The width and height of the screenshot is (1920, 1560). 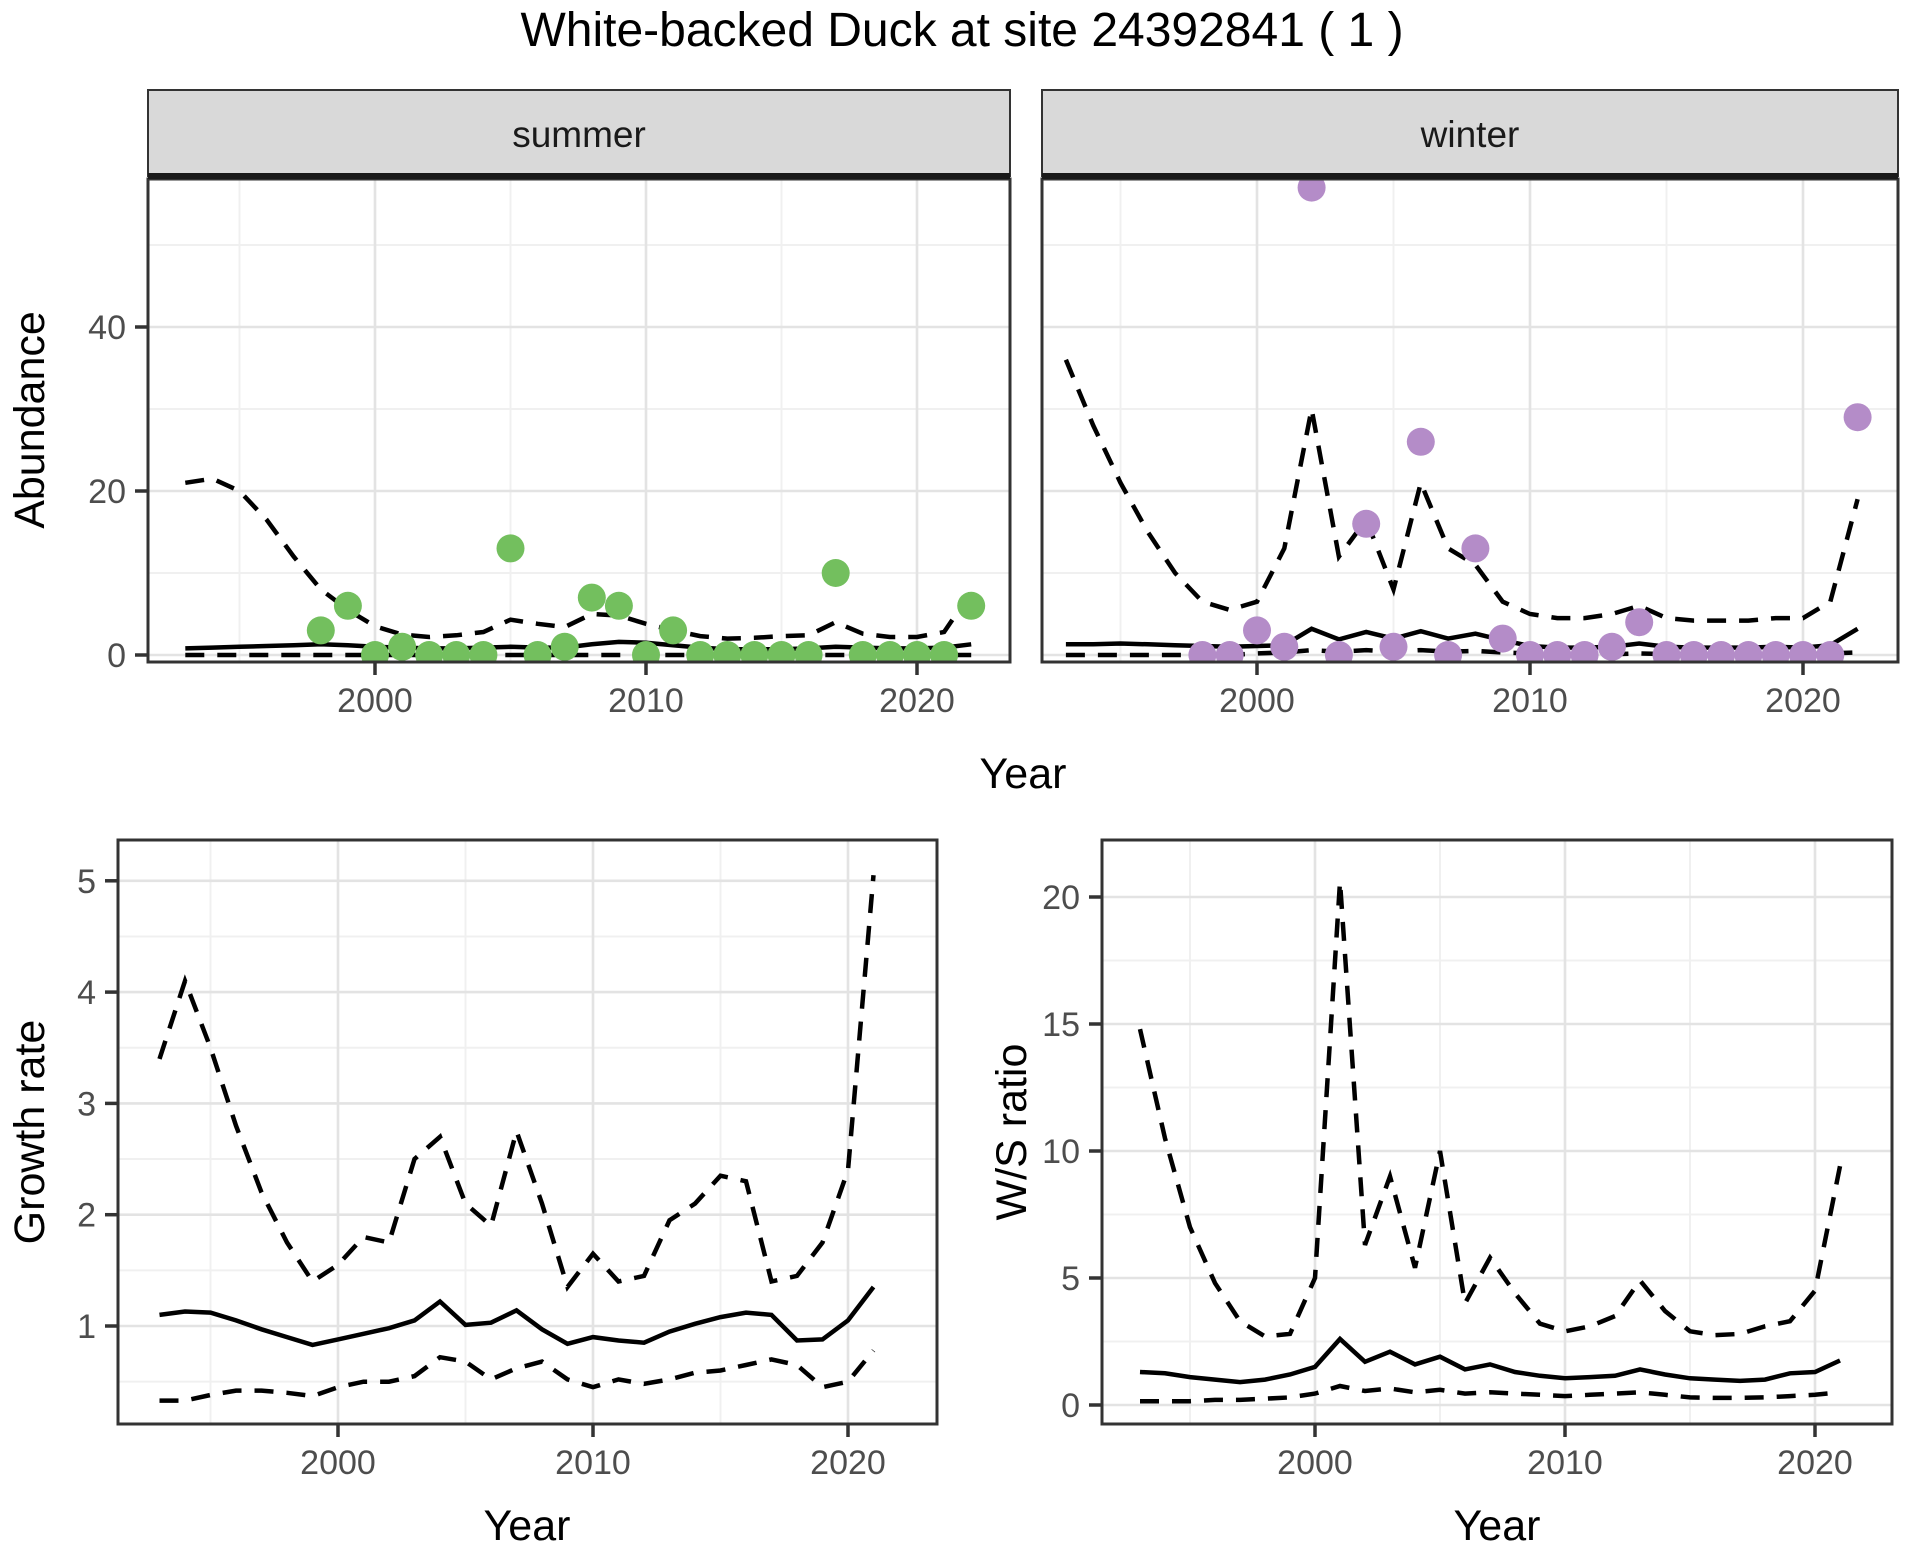 I want to click on x-axis-title-year-growth: Year, so click(x=527, y=1526).